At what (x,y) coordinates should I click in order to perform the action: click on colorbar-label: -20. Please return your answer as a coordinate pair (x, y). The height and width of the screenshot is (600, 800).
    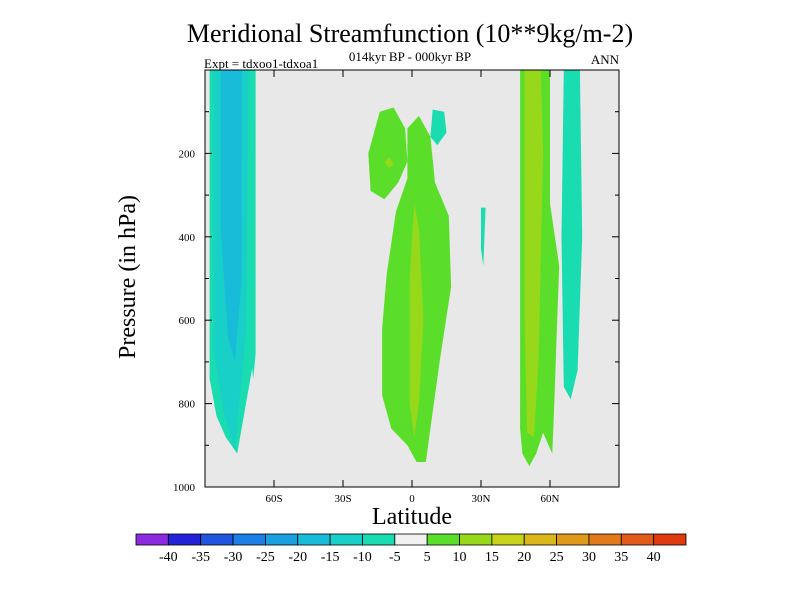
    Looking at the image, I should click on (297, 557).